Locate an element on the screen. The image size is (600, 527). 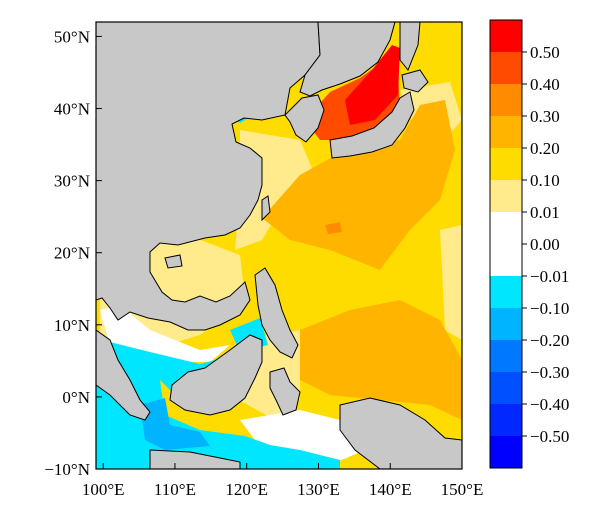
land-manchuria is located at coordinates (347, 59).